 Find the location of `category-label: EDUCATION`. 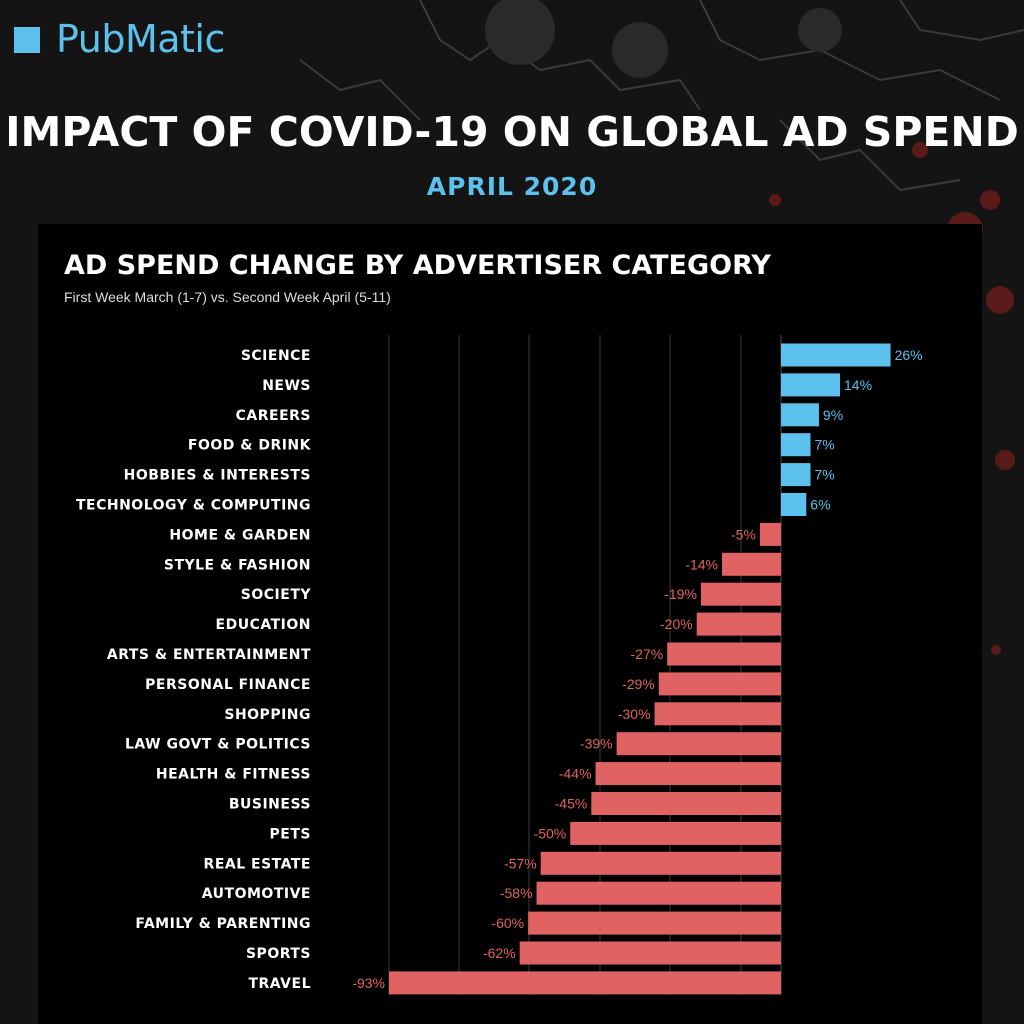

category-label: EDUCATION is located at coordinates (263, 625).